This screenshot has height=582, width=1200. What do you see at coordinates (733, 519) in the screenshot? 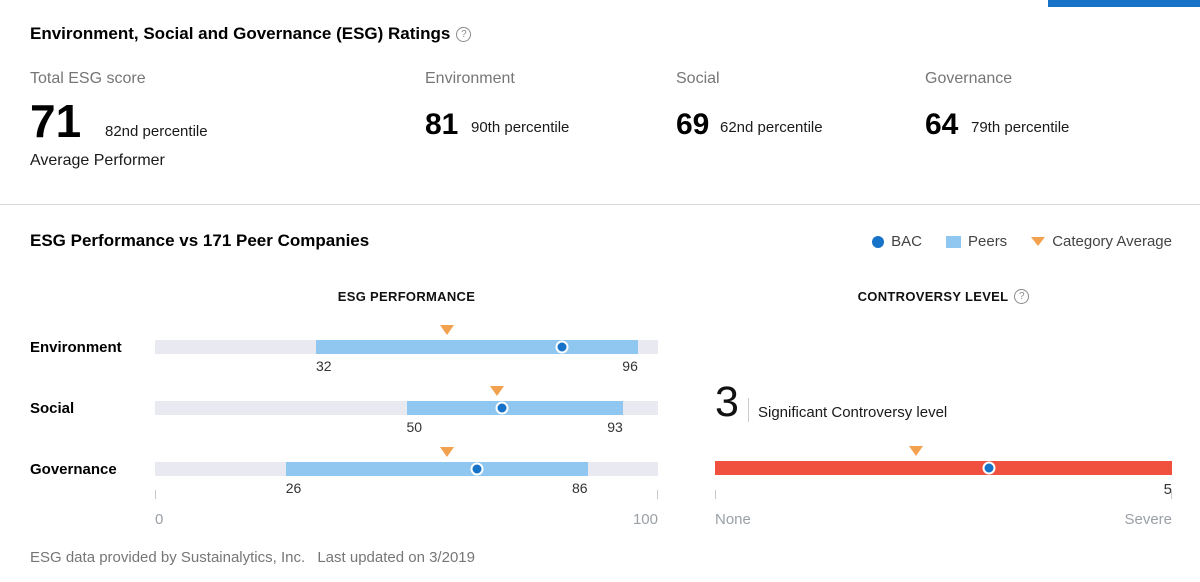
I see `controversy-label-none: None` at bounding box center [733, 519].